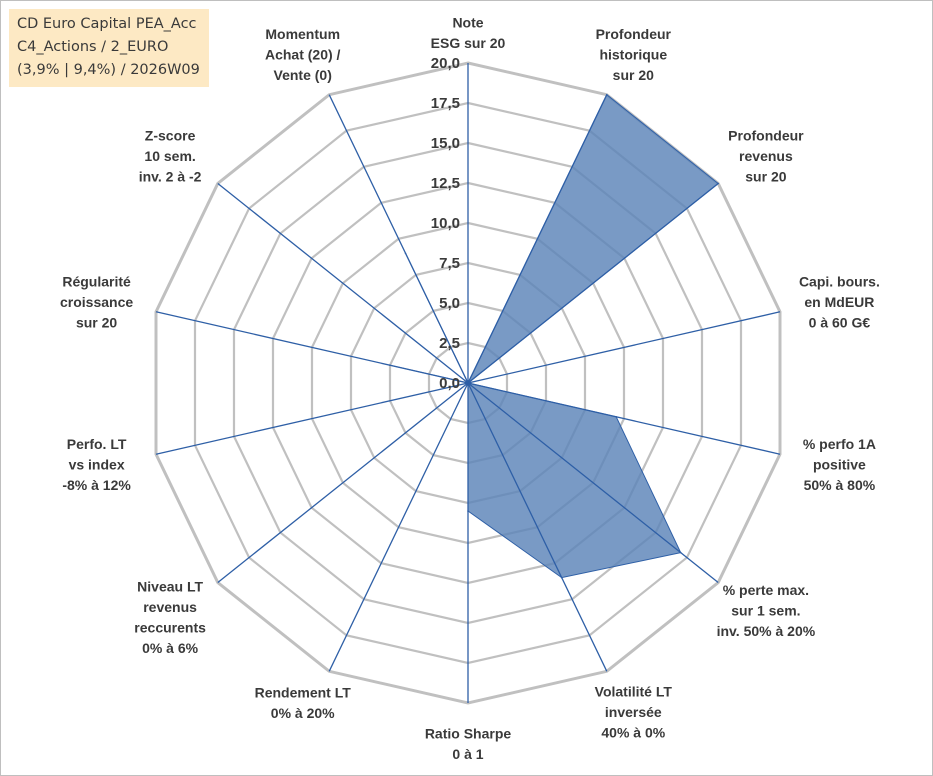  What do you see at coordinates (468, 33) in the screenshot?
I see `axis-label: Note ESG sur 20` at bounding box center [468, 33].